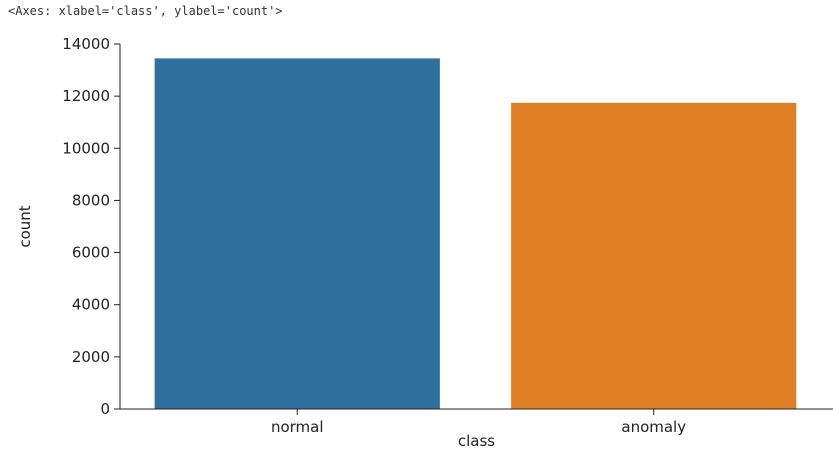 Image resolution: width=833 pixels, height=453 pixels. I want to click on x-axis-ticks: normal anomaly, so click(478, 422).